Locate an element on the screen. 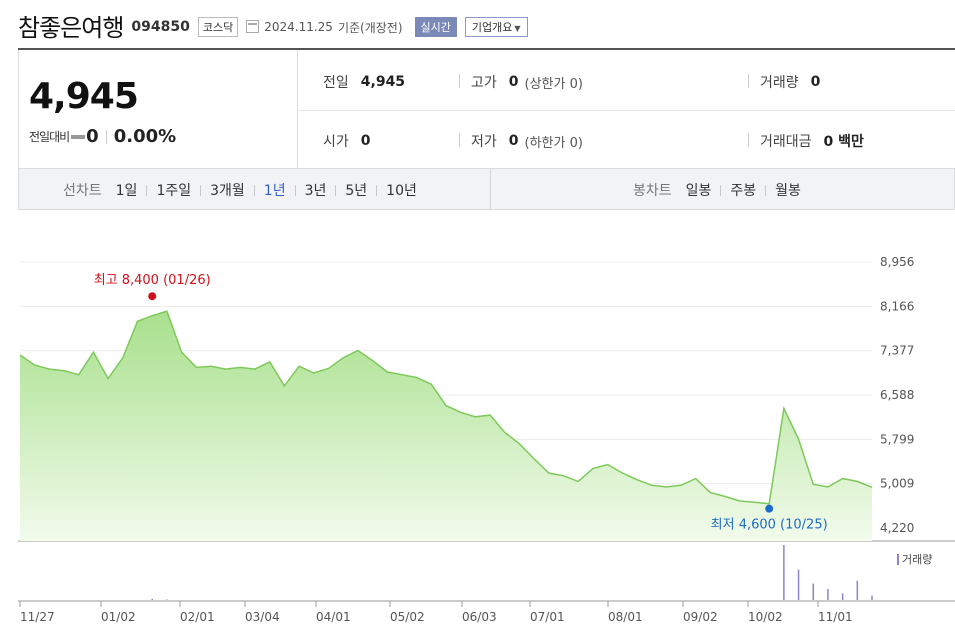 The image size is (955, 632). price-change: 전일대비 0 0.00% is located at coordinates (102, 136).